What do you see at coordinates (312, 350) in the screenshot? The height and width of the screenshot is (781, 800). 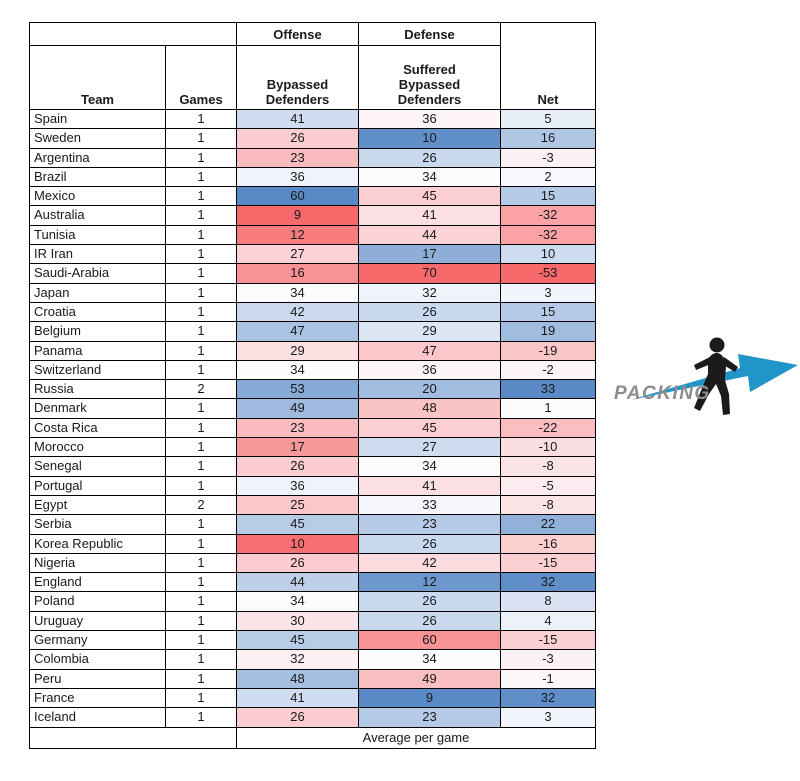 I see `team-row: Panama 1 29 47 -19` at bounding box center [312, 350].